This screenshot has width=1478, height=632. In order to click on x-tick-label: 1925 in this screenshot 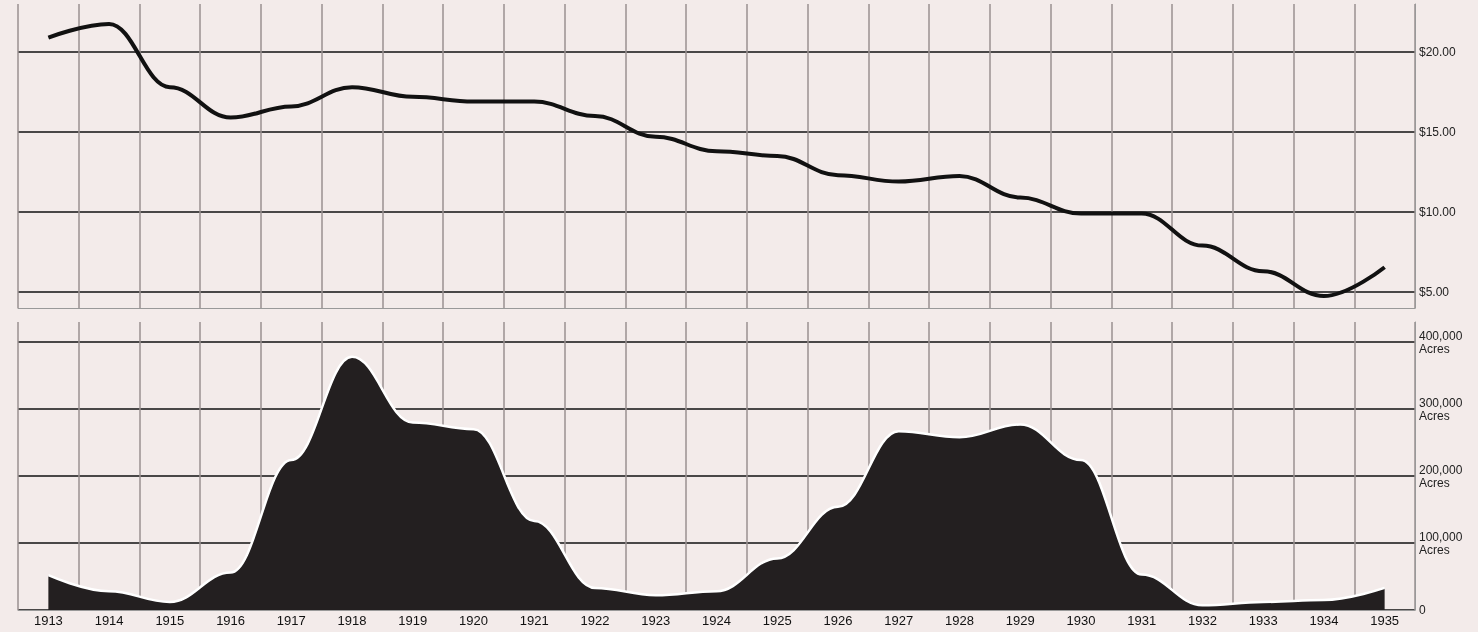, I will do `click(777, 620)`.